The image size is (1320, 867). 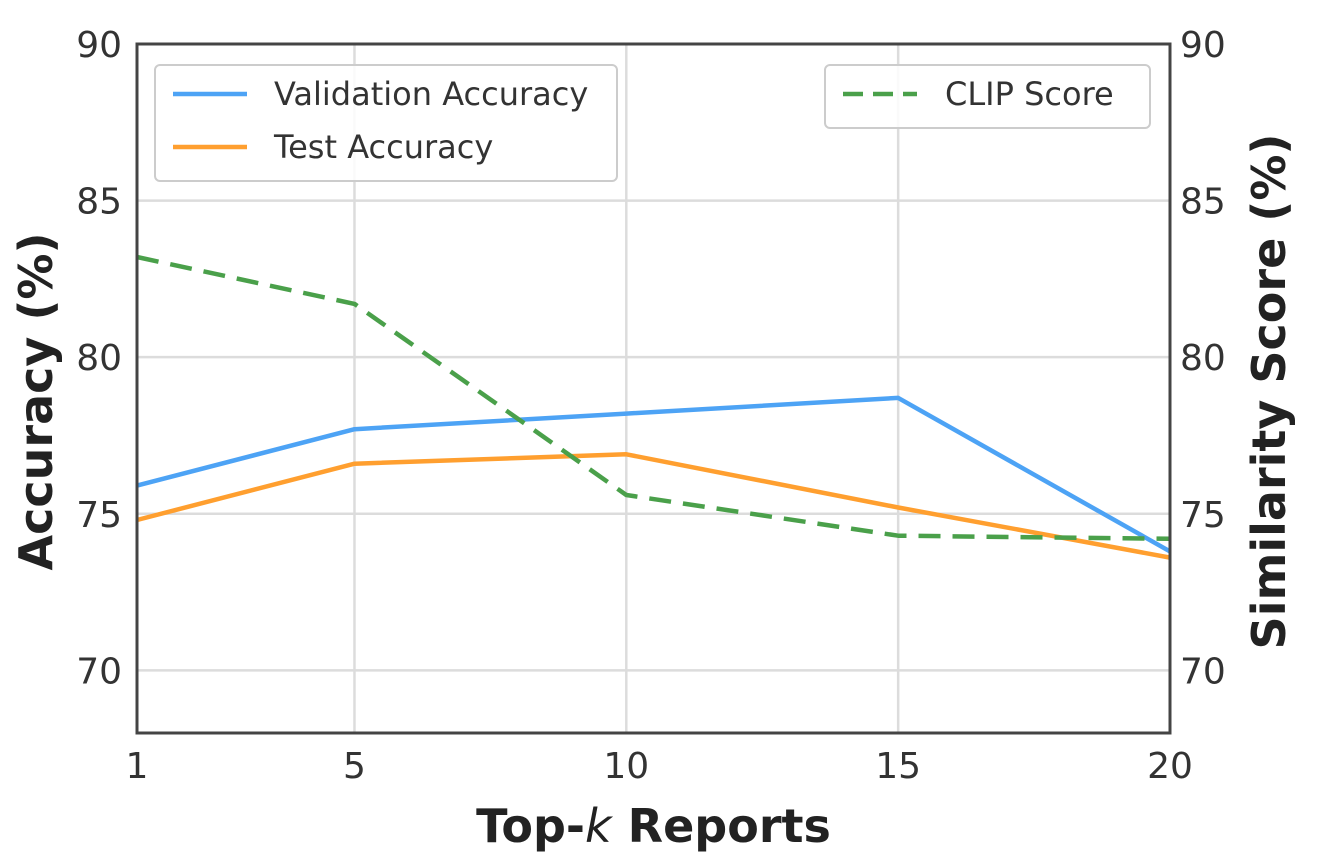 What do you see at coordinates (1203, 358) in the screenshot?
I see `y2-tick-label: 80` at bounding box center [1203, 358].